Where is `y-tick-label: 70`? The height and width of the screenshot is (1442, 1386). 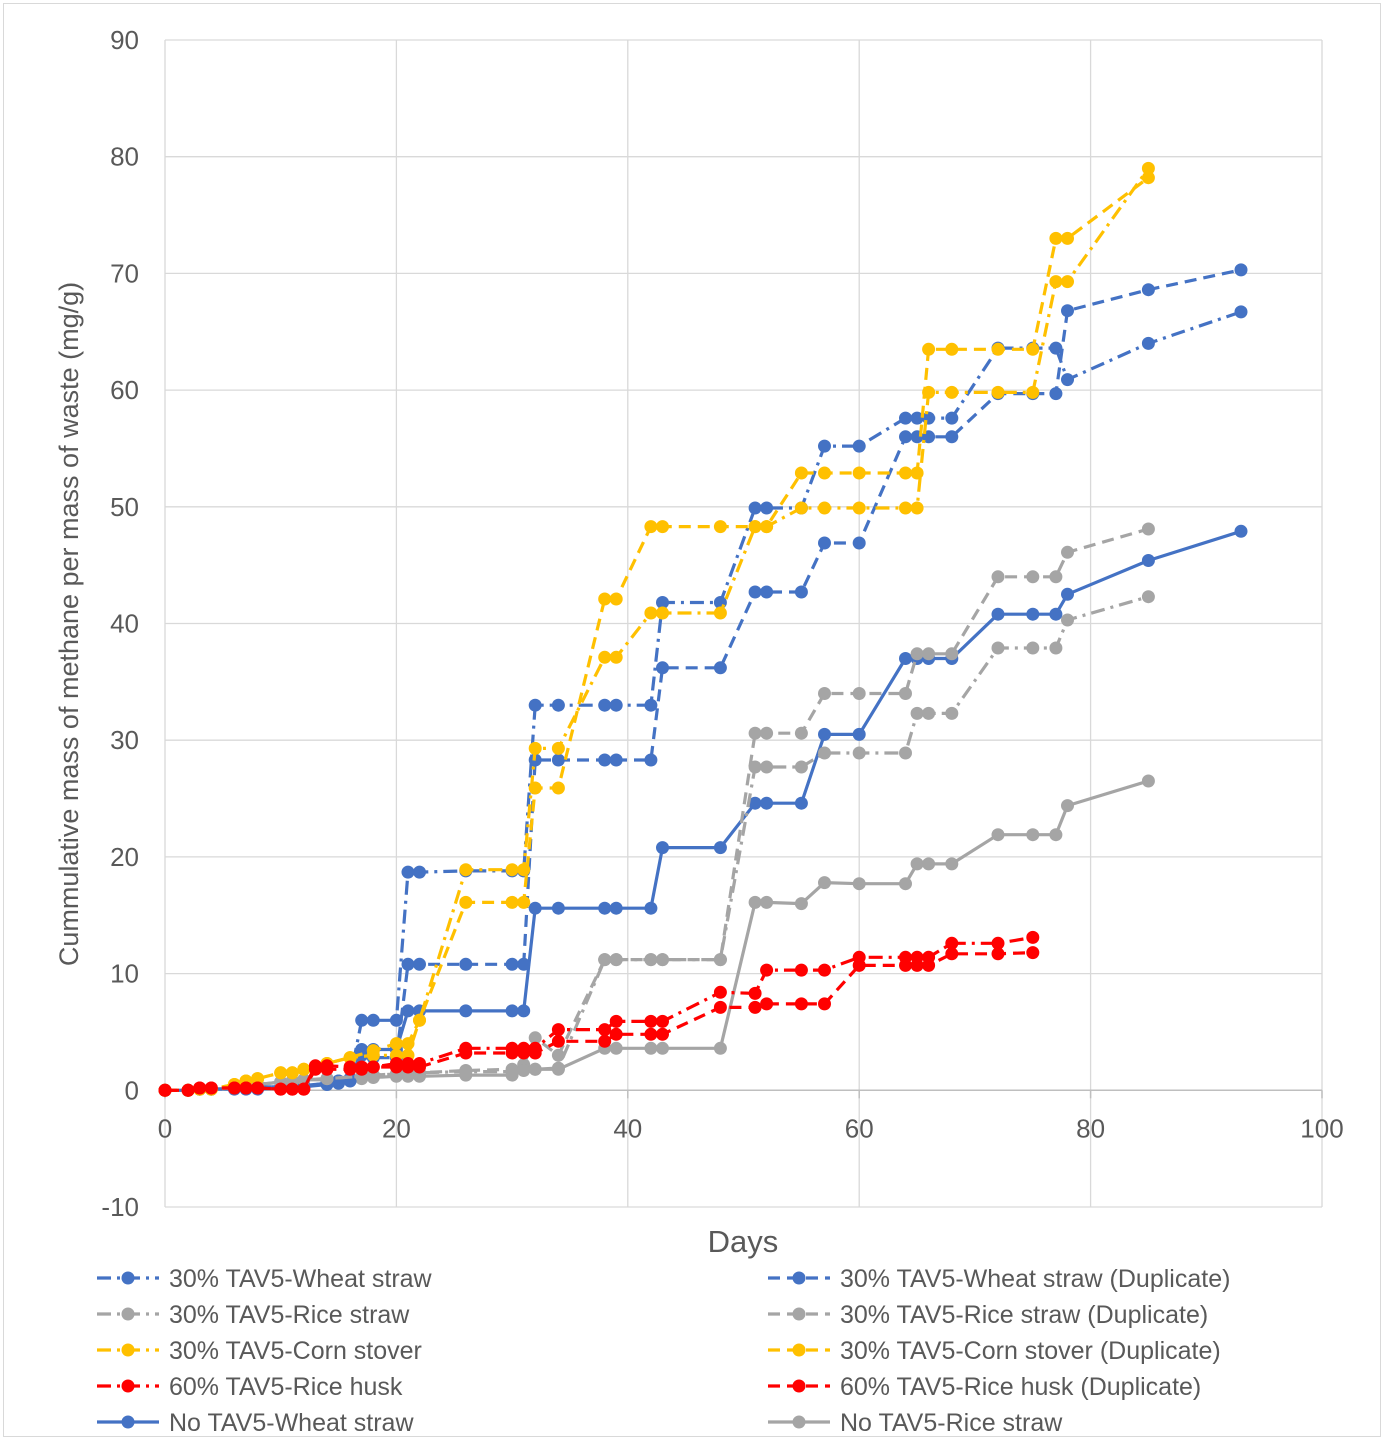
y-tick-label: 70 is located at coordinates (124, 273).